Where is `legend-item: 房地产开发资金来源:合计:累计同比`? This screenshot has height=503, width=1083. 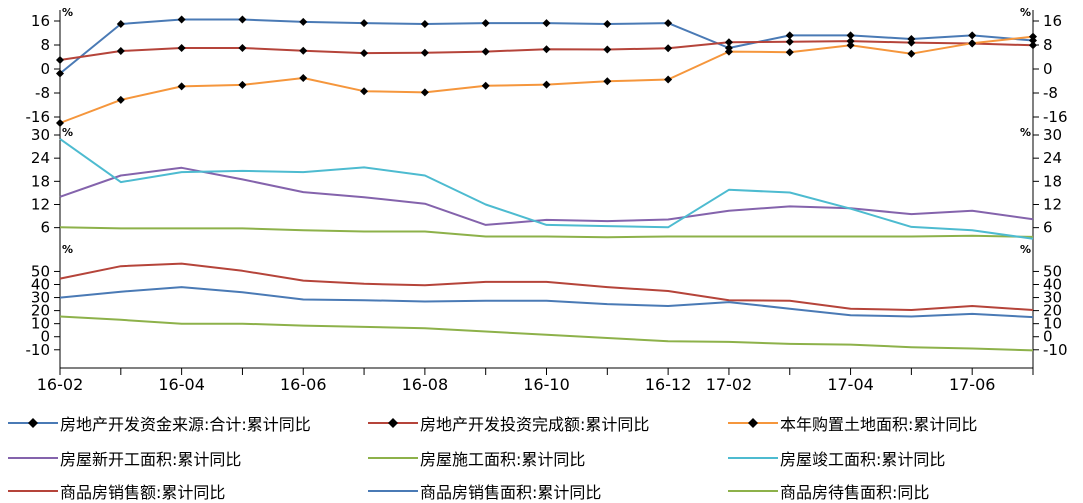
legend-item: 房地产开发资金来源:合计:累计同比 is located at coordinates (159, 423).